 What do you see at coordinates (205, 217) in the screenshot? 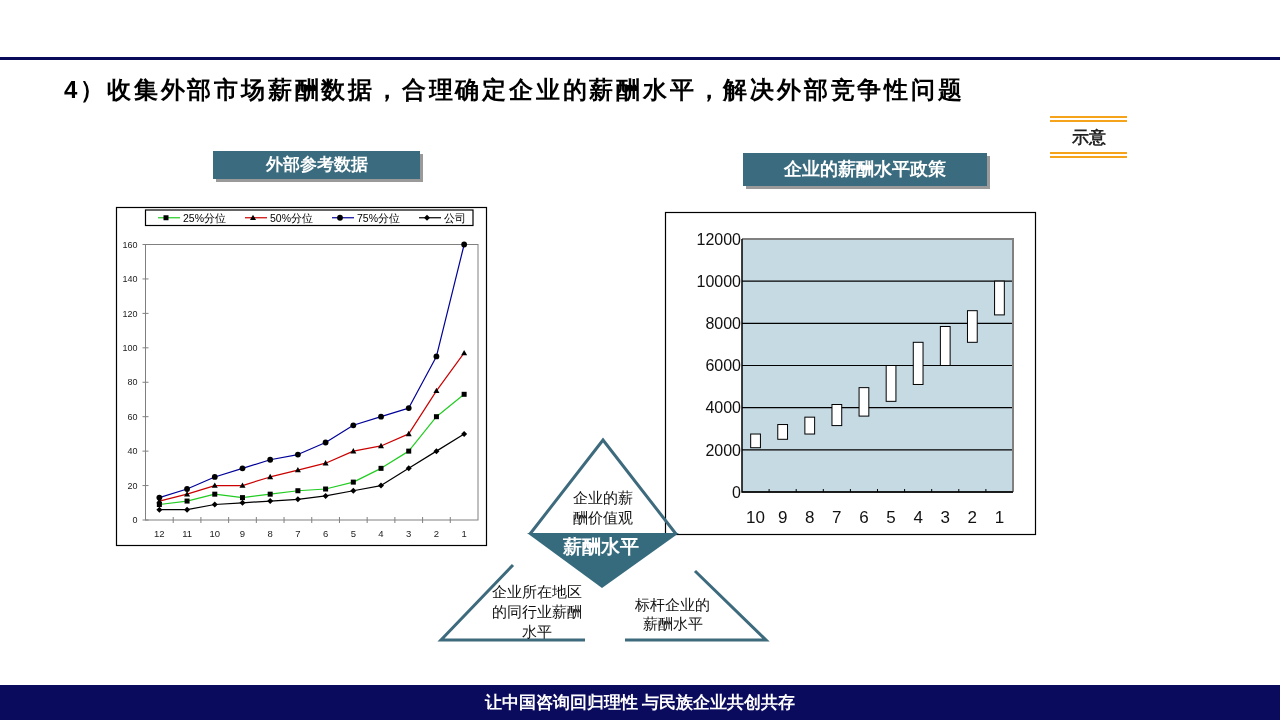
I see `legend-label: 25%分位` at bounding box center [205, 217].